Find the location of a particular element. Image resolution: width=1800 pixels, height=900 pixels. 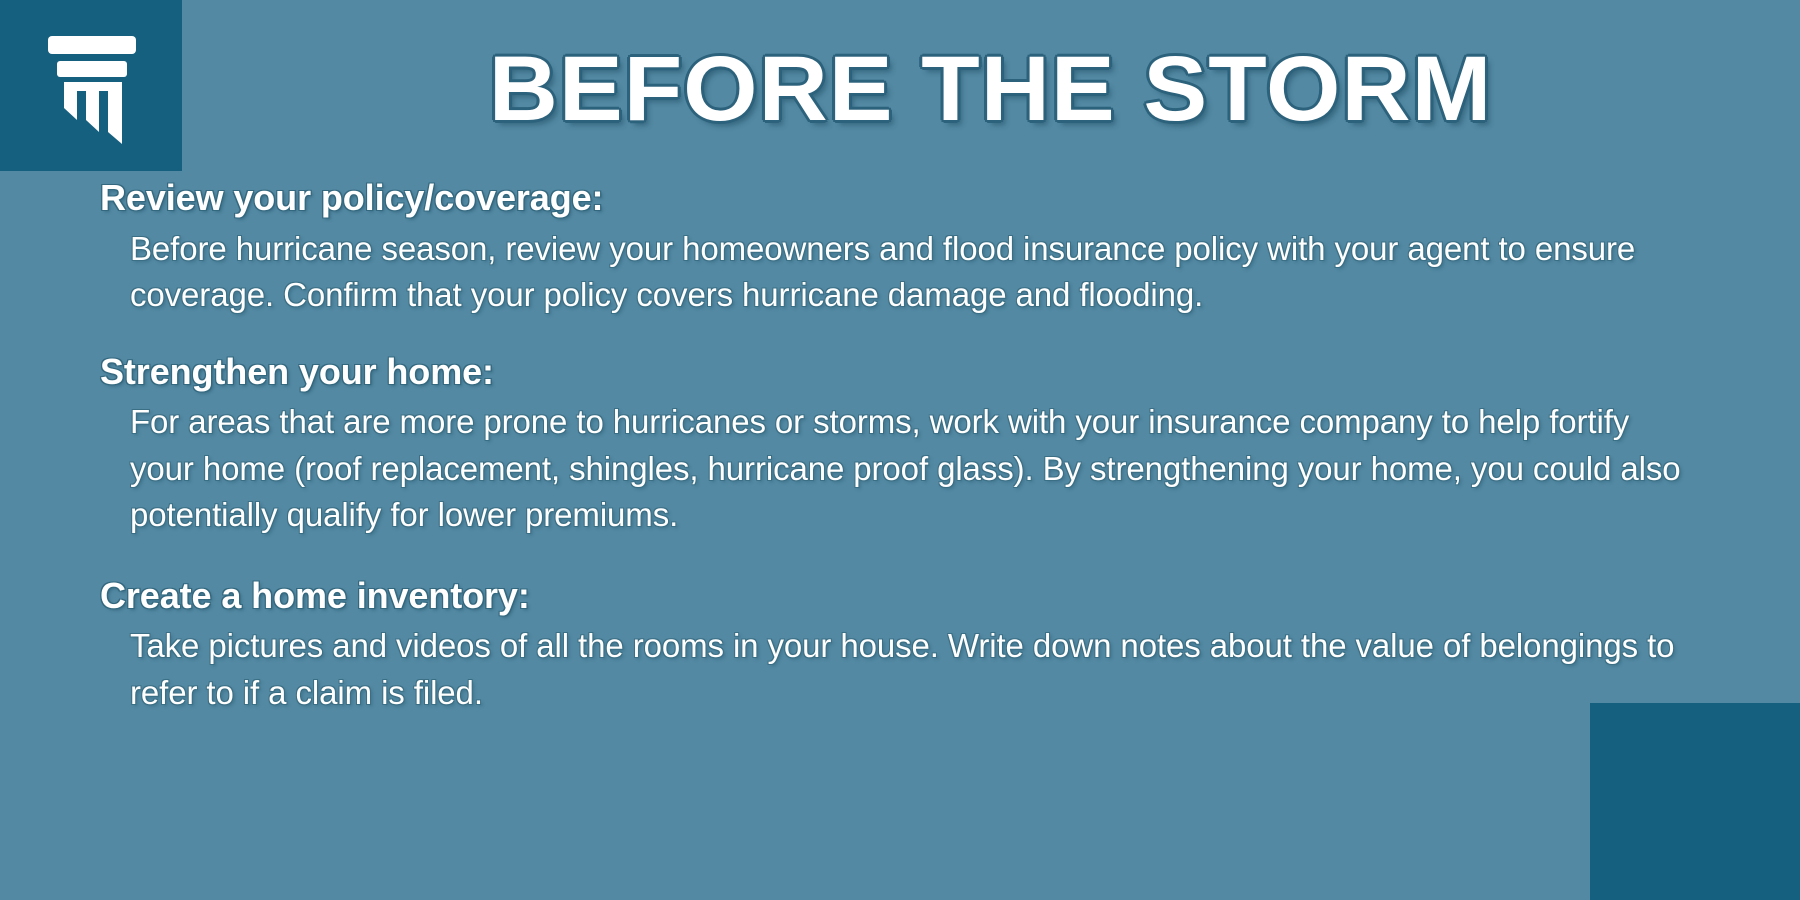

page-title: BEFORE THE STORM is located at coordinates (991, 89).